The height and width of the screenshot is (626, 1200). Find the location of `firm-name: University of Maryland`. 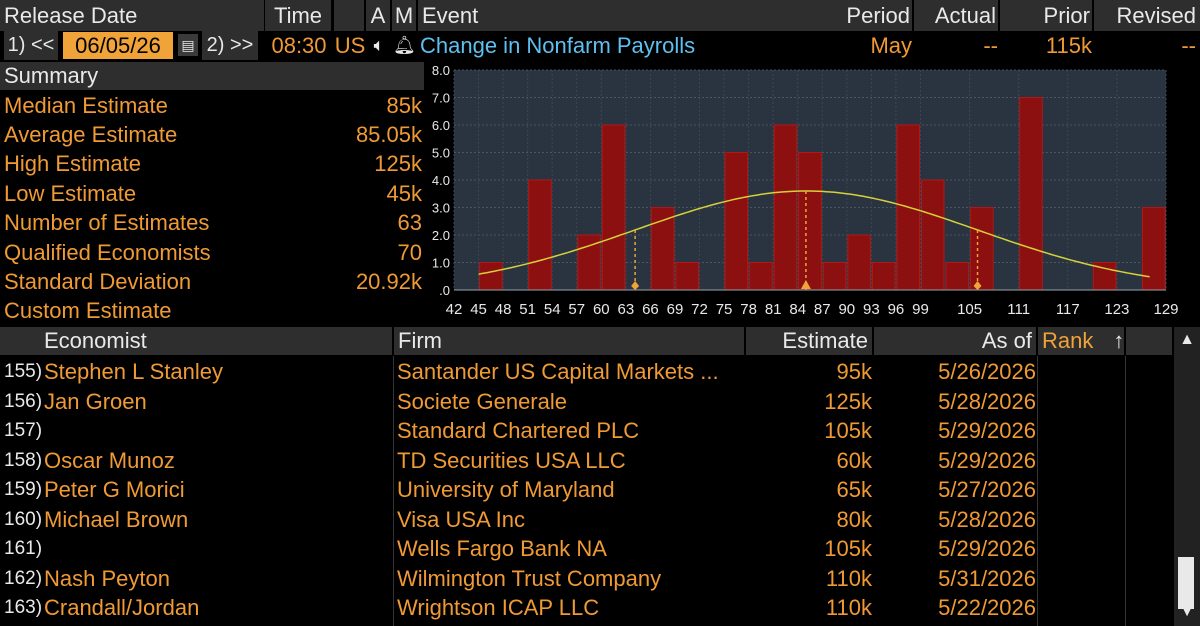

firm-name: University of Maryland is located at coordinates (506, 489).